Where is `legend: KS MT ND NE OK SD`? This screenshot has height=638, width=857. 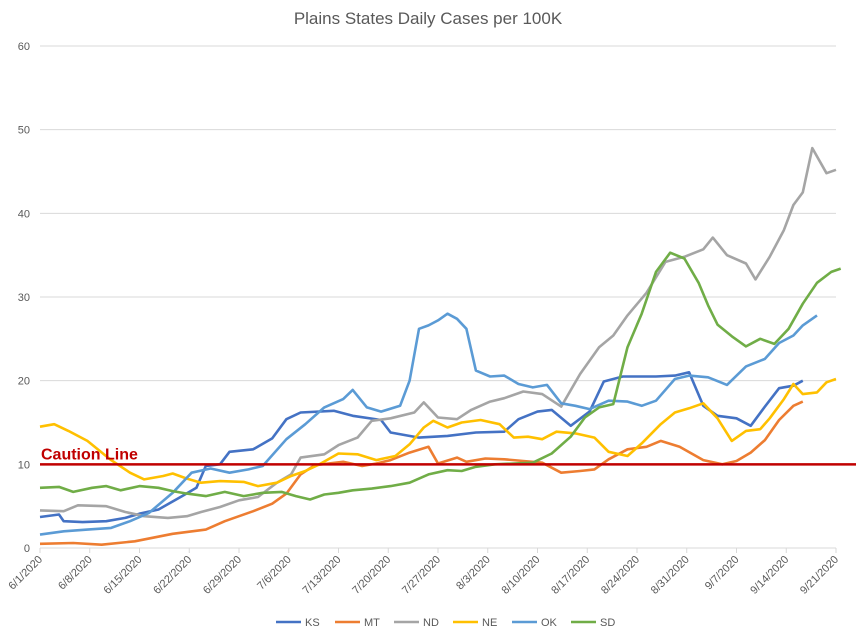 legend: KS MT ND NE OK SD is located at coordinates (445, 623).